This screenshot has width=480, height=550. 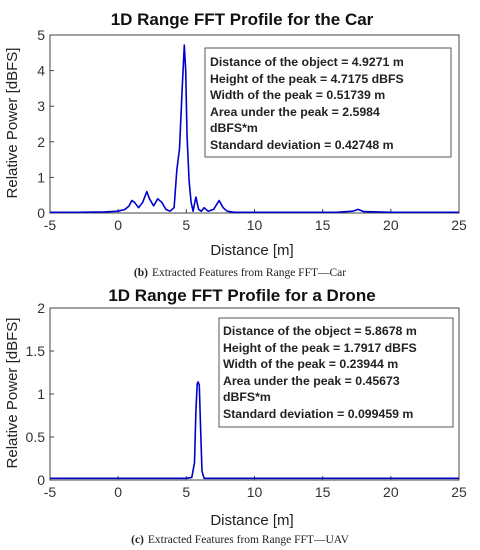 I want to click on caption-tag: (c), so click(x=137, y=540).